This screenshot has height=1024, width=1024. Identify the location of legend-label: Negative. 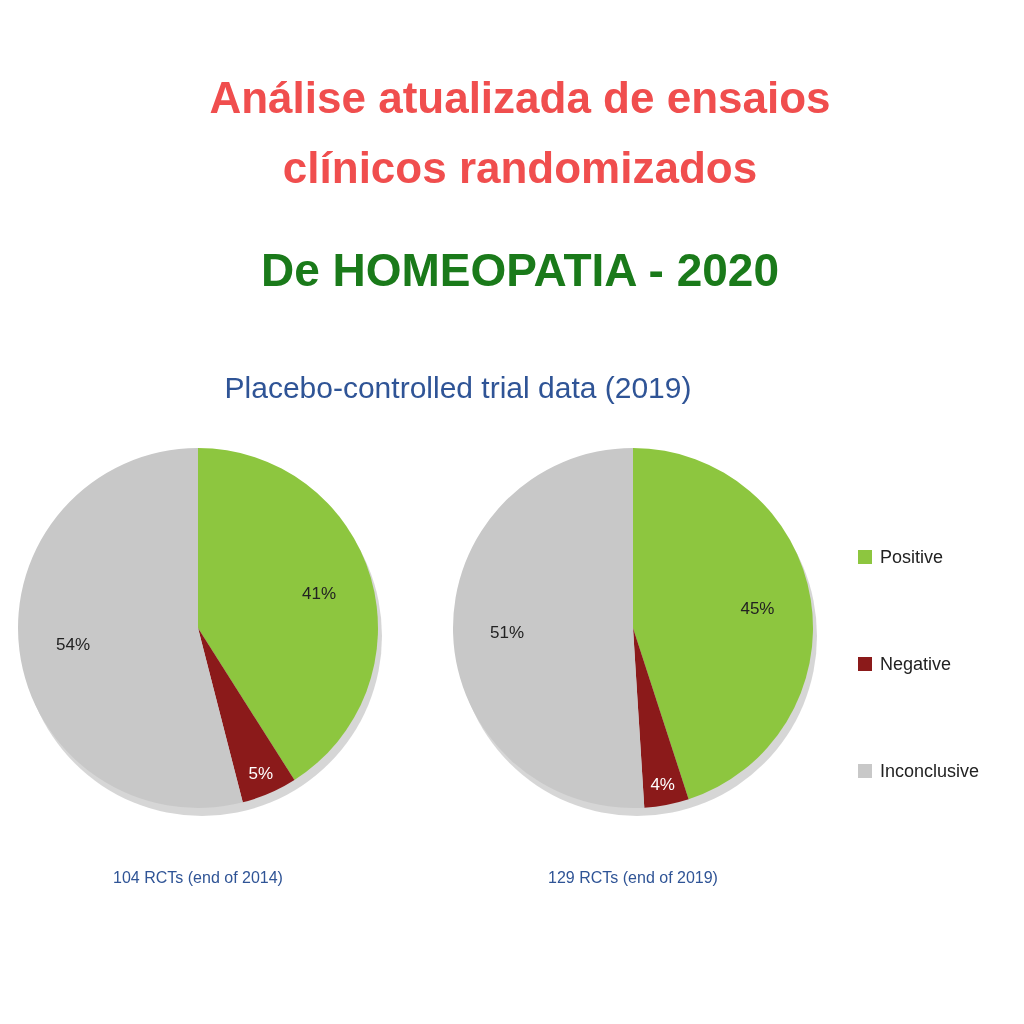
(916, 664).